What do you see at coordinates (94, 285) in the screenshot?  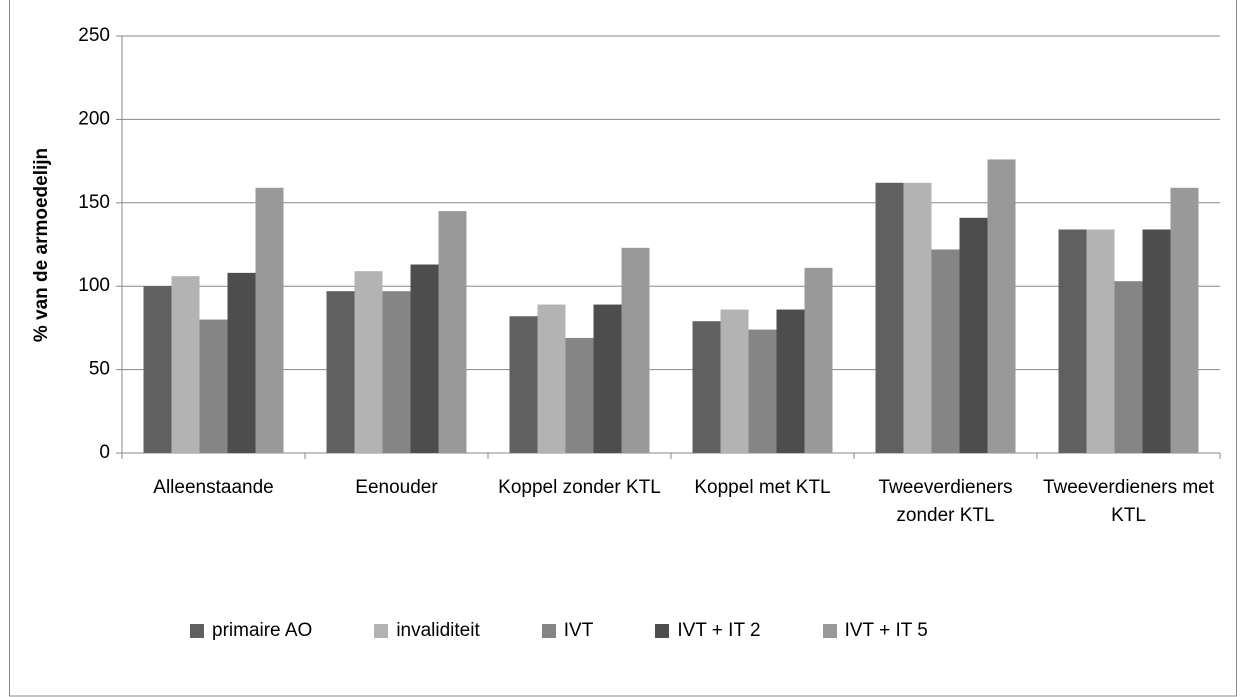 I see `y-tick-label: 100` at bounding box center [94, 285].